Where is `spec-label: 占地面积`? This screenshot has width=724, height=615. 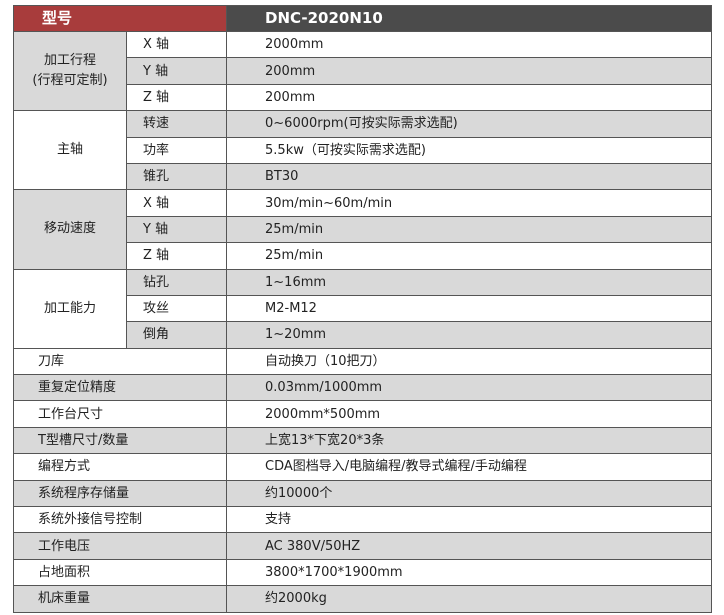
spec-label: 占地面积 is located at coordinates (120, 572).